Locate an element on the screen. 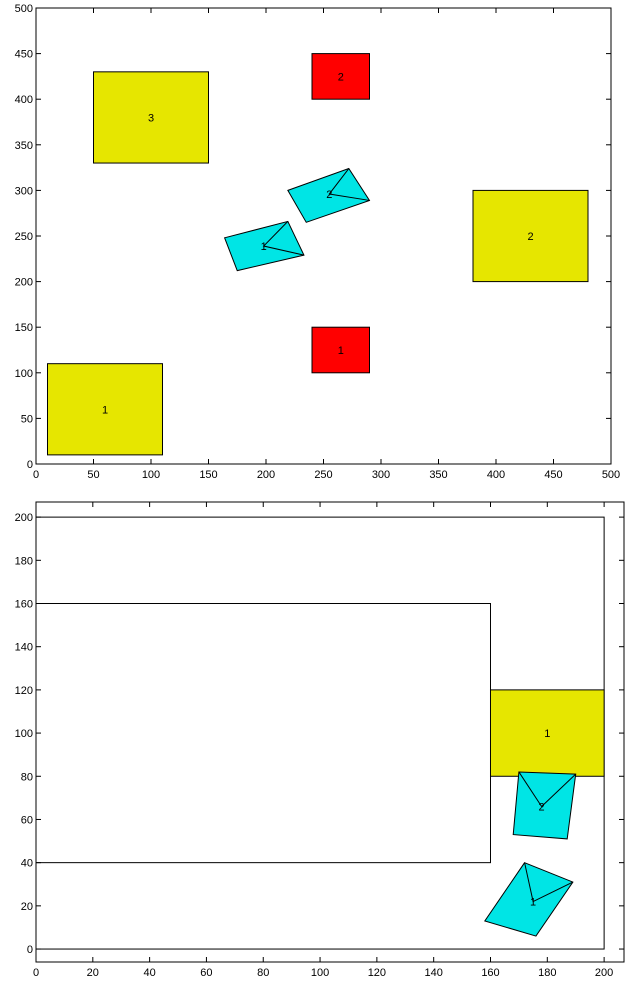 This screenshot has width=625, height=987. y-tick-label: 300 is located at coordinates (24, 191).